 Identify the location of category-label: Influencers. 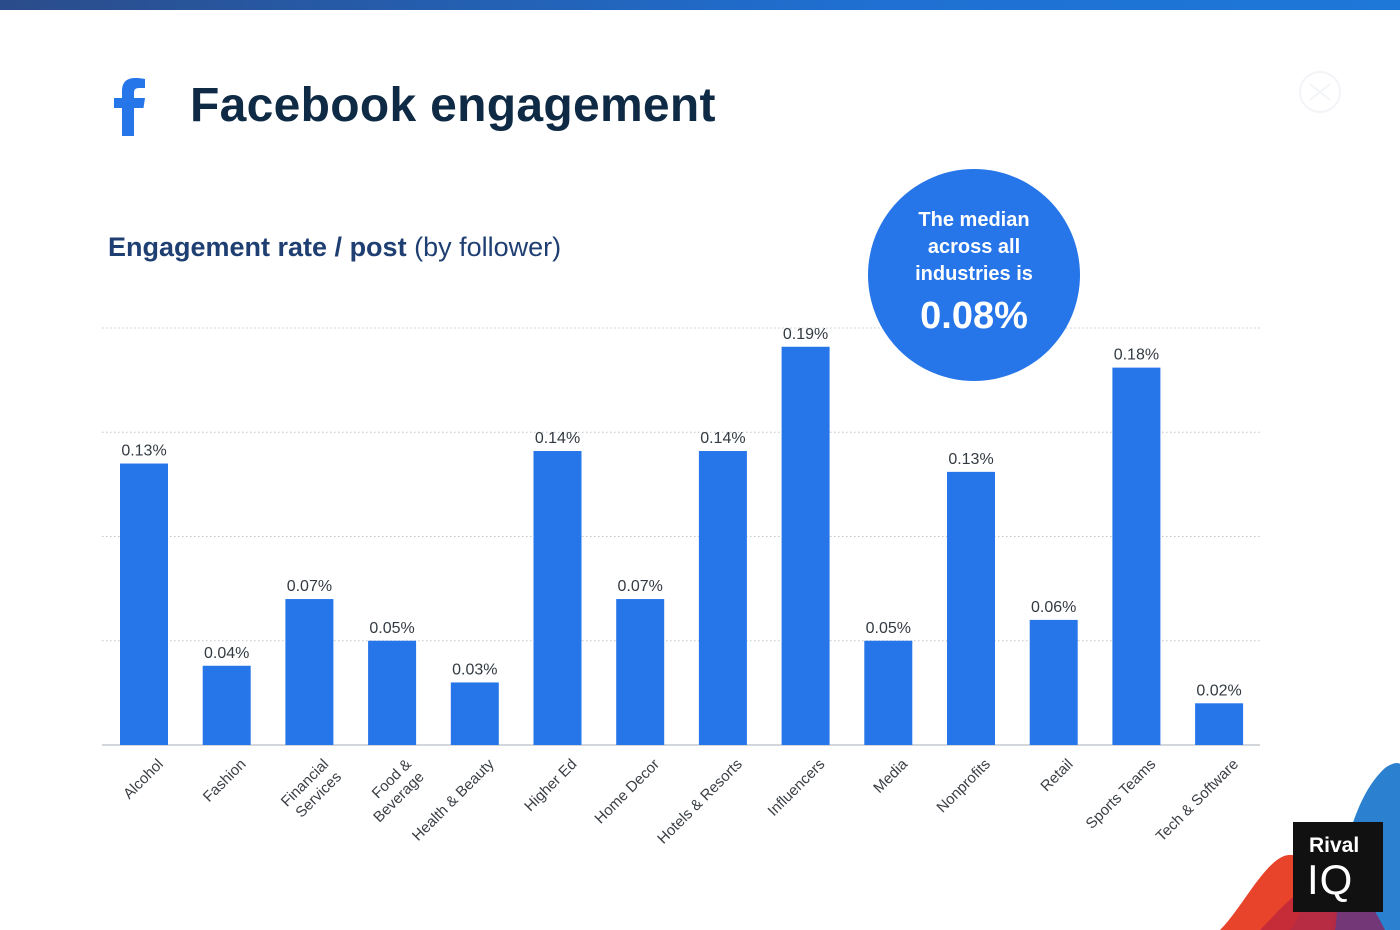
(797, 788).